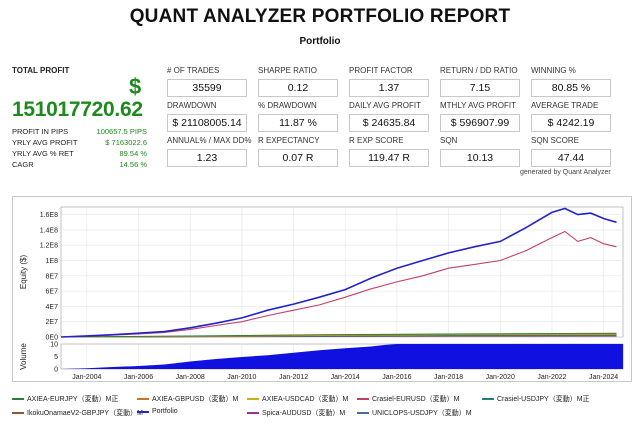 Image resolution: width=640 pixels, height=435 pixels. Describe the element at coordinates (165, 411) in the screenshot. I see `legend-label: Portfolio` at that location.